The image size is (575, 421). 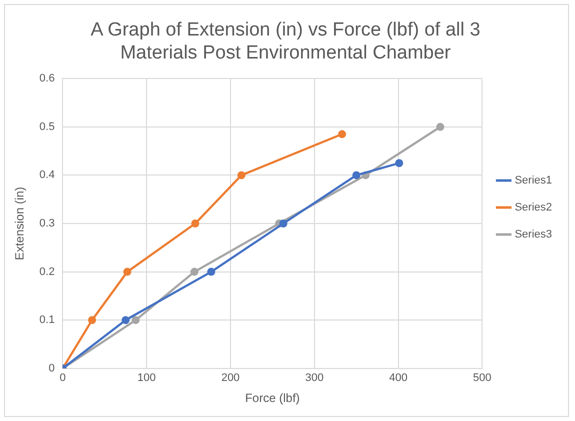 What do you see at coordinates (47, 272) in the screenshot?
I see `y-tick-label: 0.2` at bounding box center [47, 272].